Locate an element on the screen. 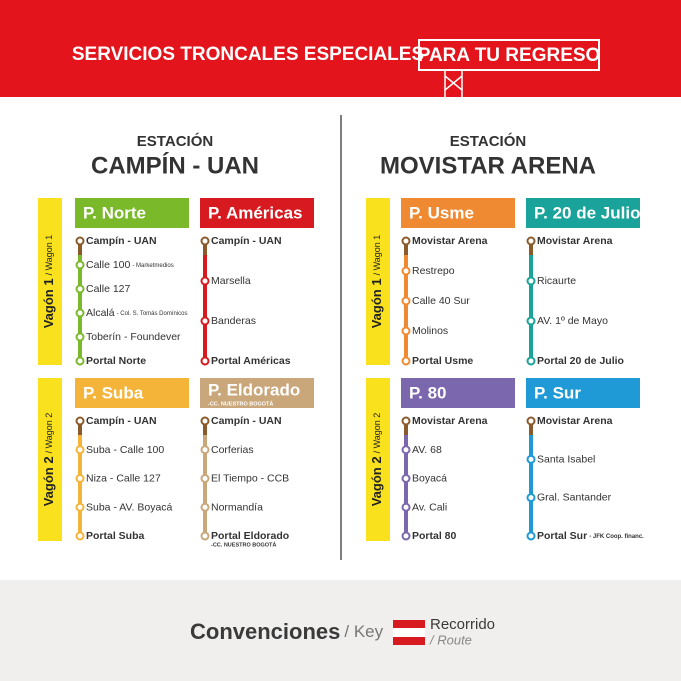  legend-title: Convenciones / Key is located at coordinates (287, 631).